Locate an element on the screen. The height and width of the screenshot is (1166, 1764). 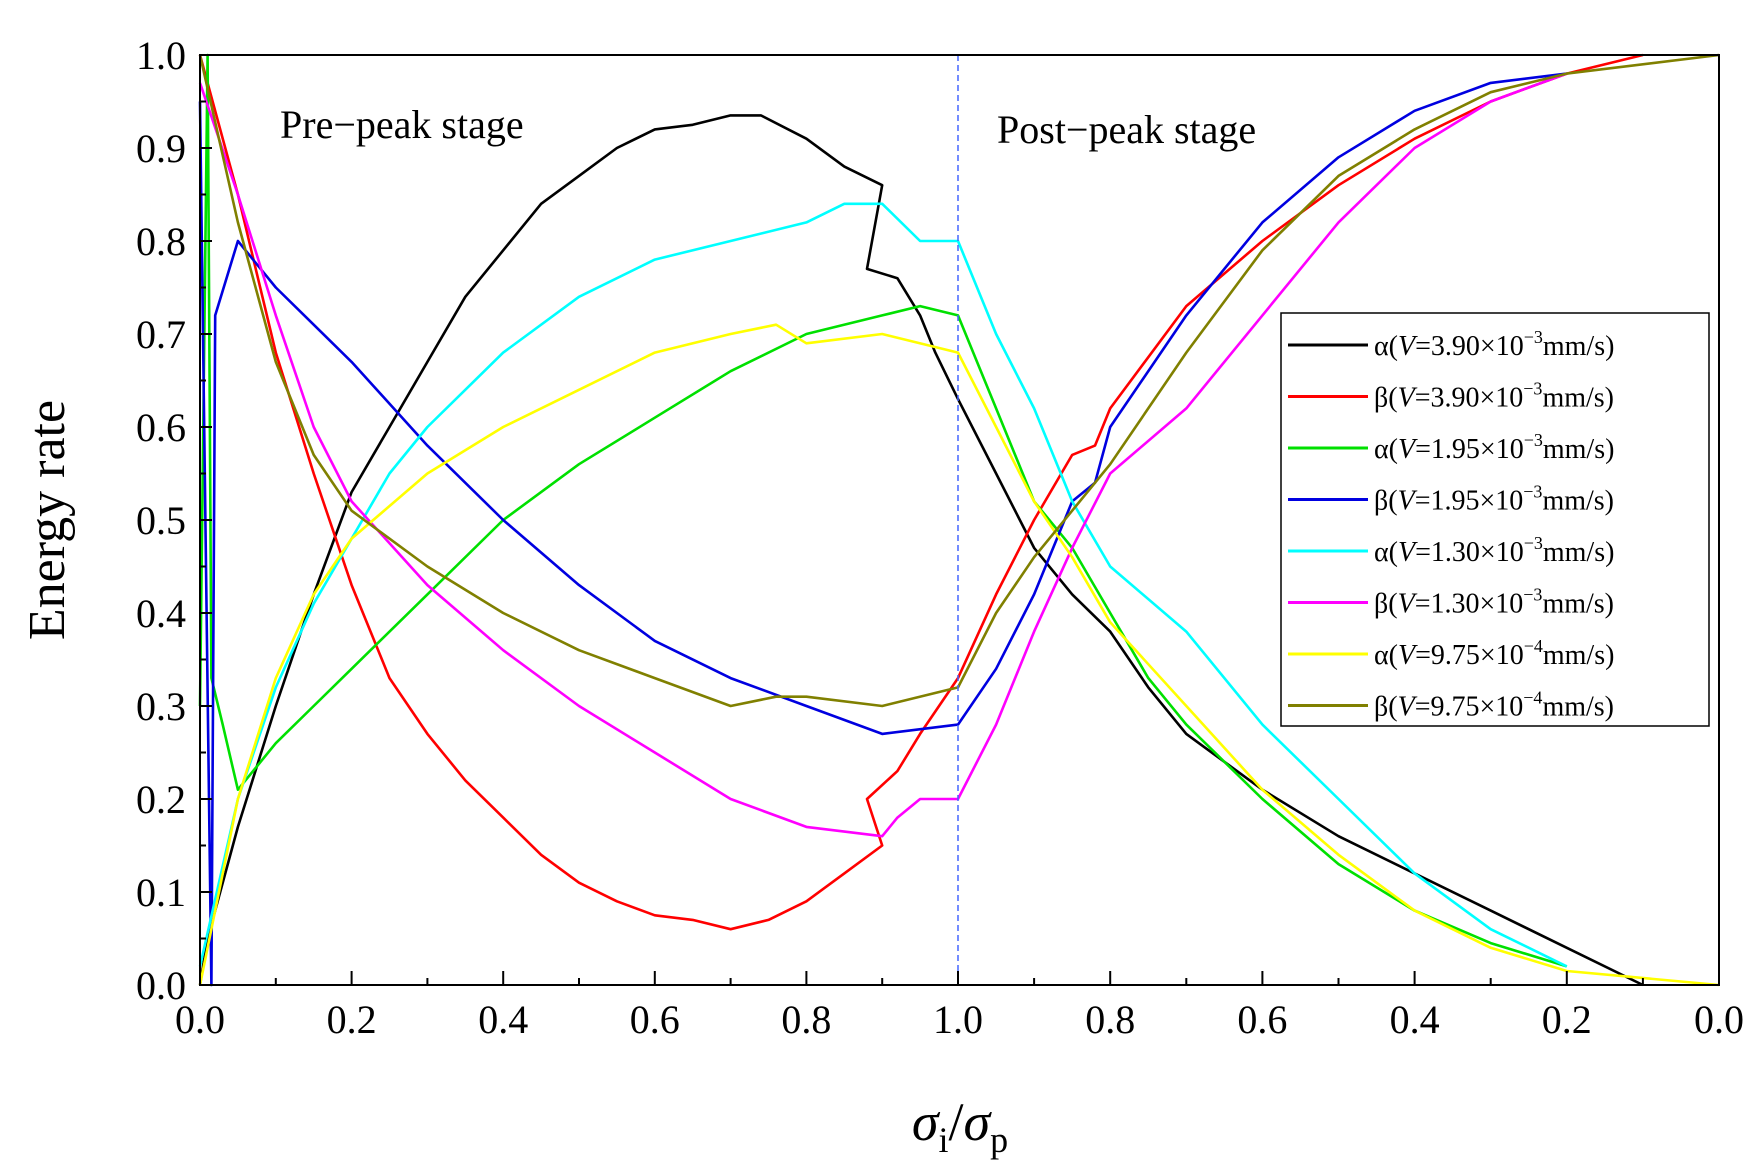
x-title-sub1: i is located at coordinates (943, 1140).